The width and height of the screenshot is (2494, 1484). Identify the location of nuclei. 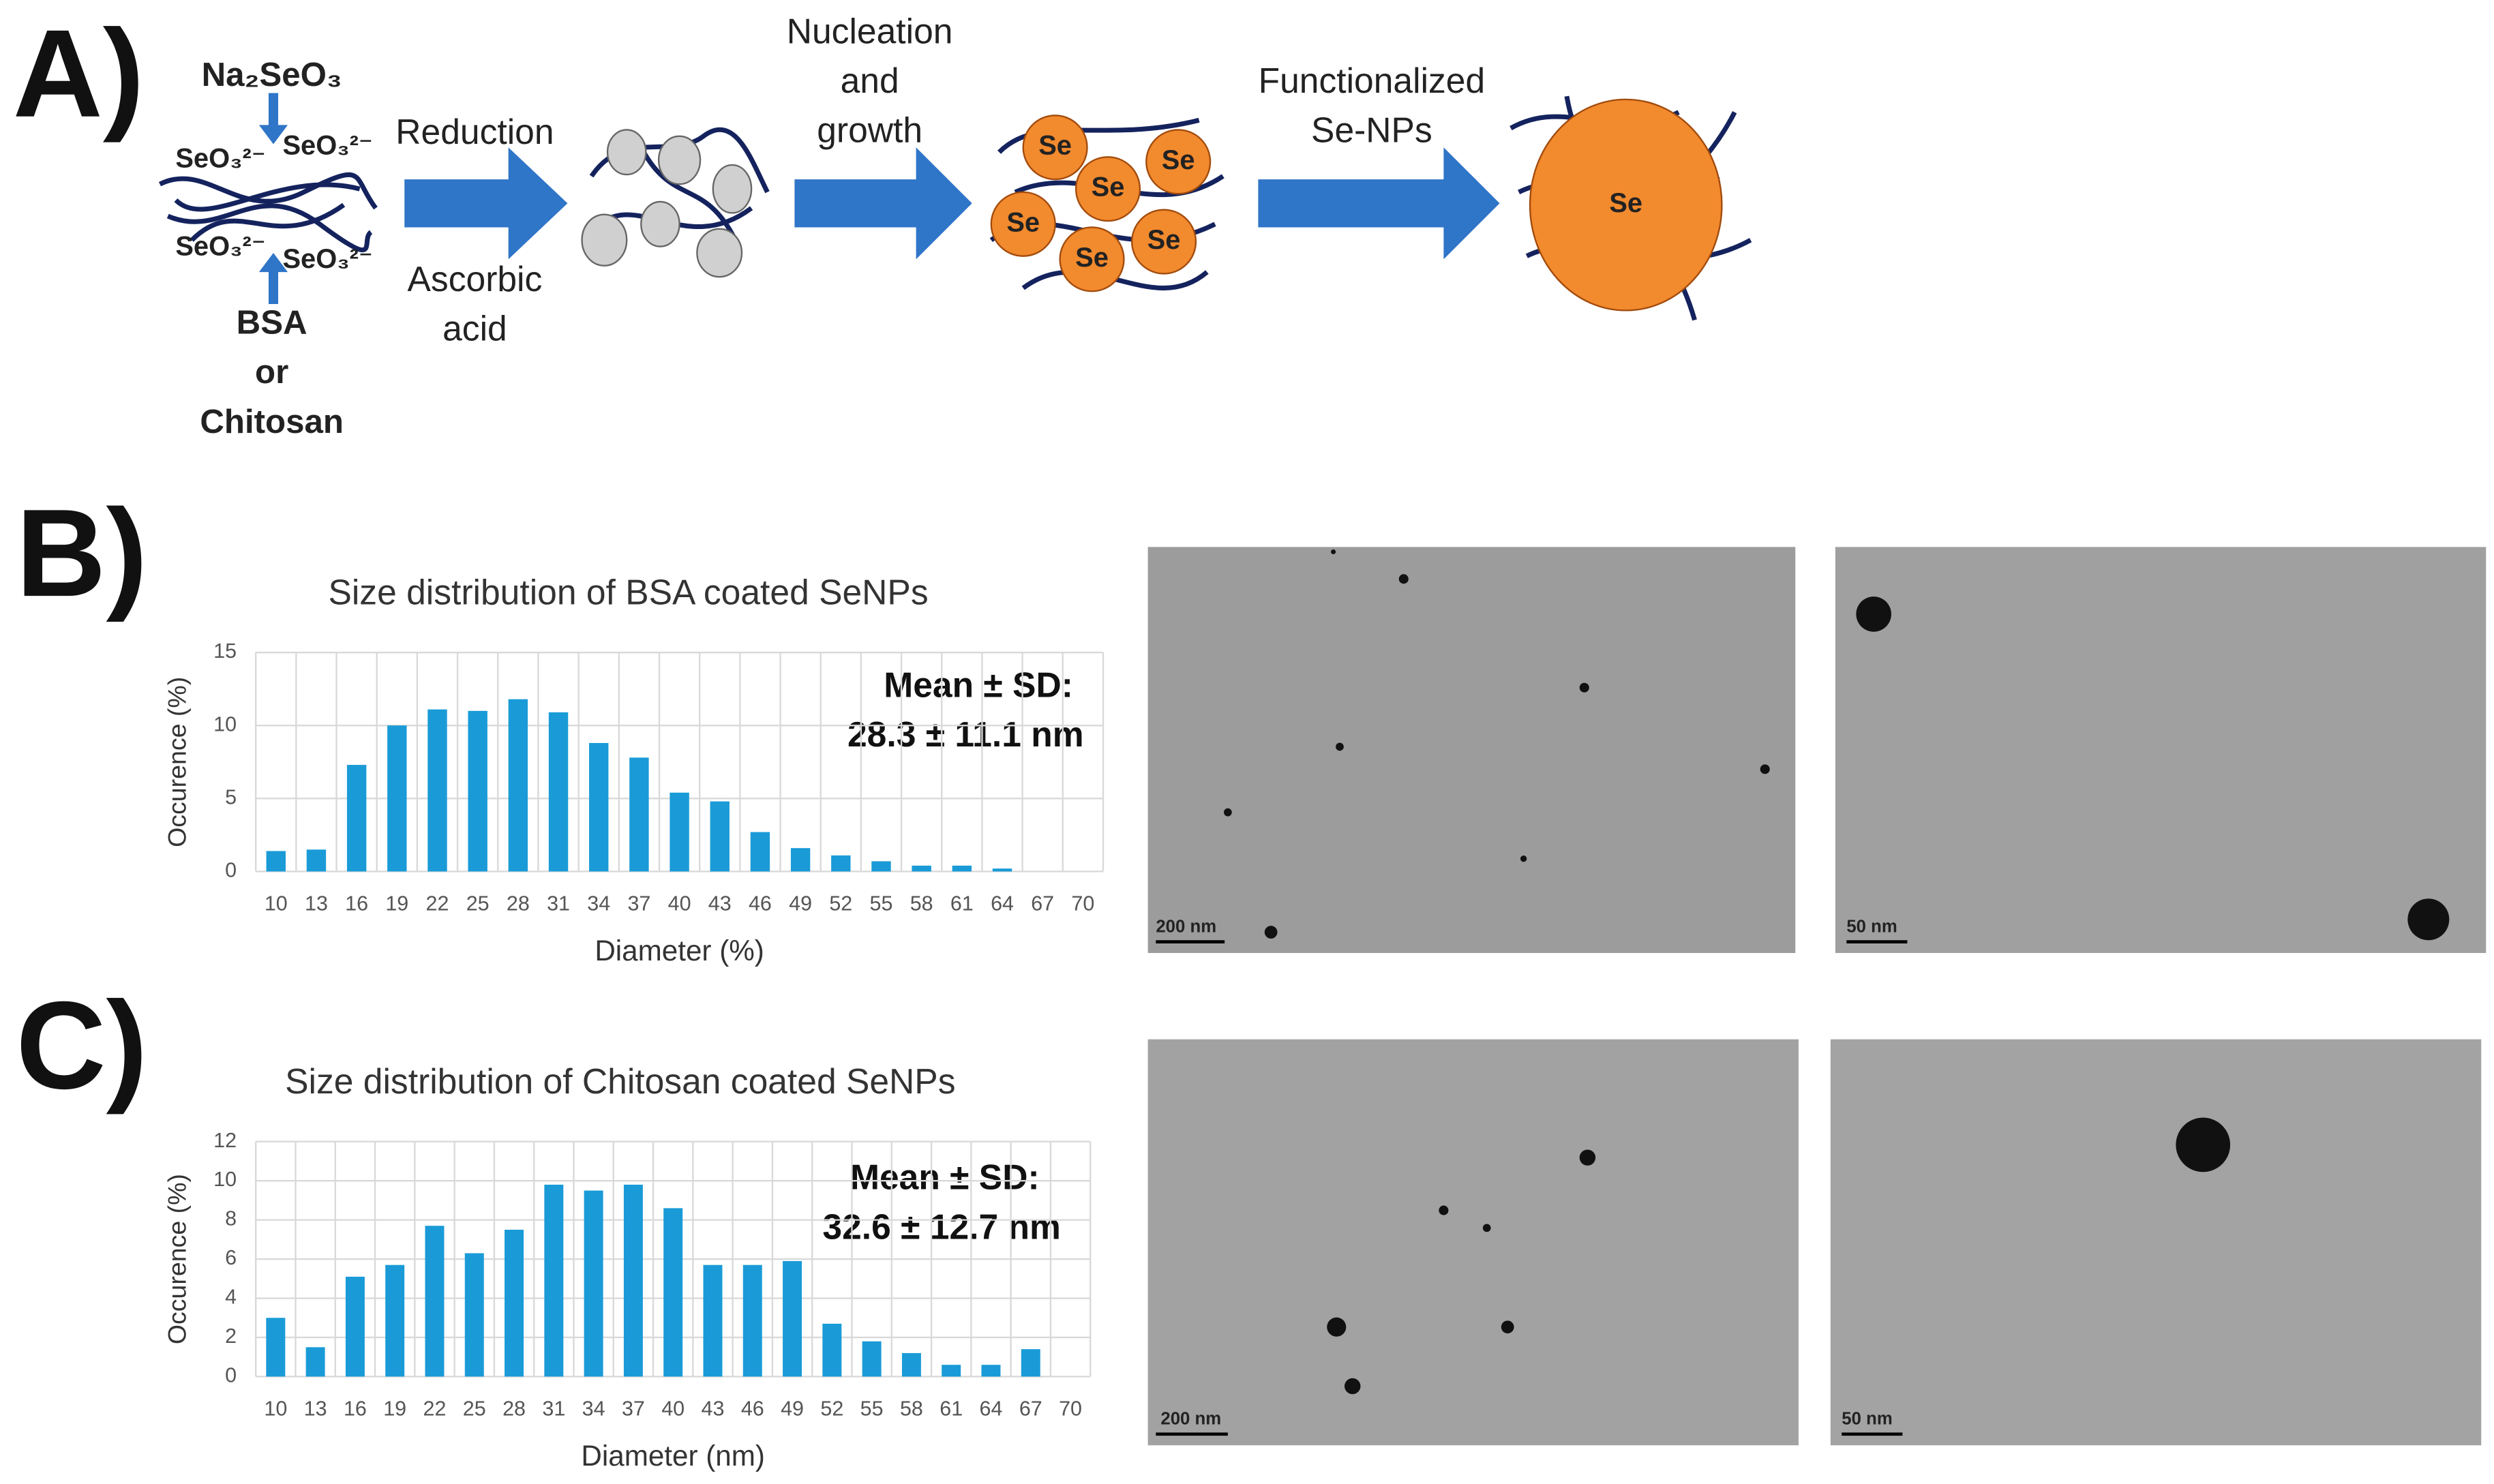
(667, 203).